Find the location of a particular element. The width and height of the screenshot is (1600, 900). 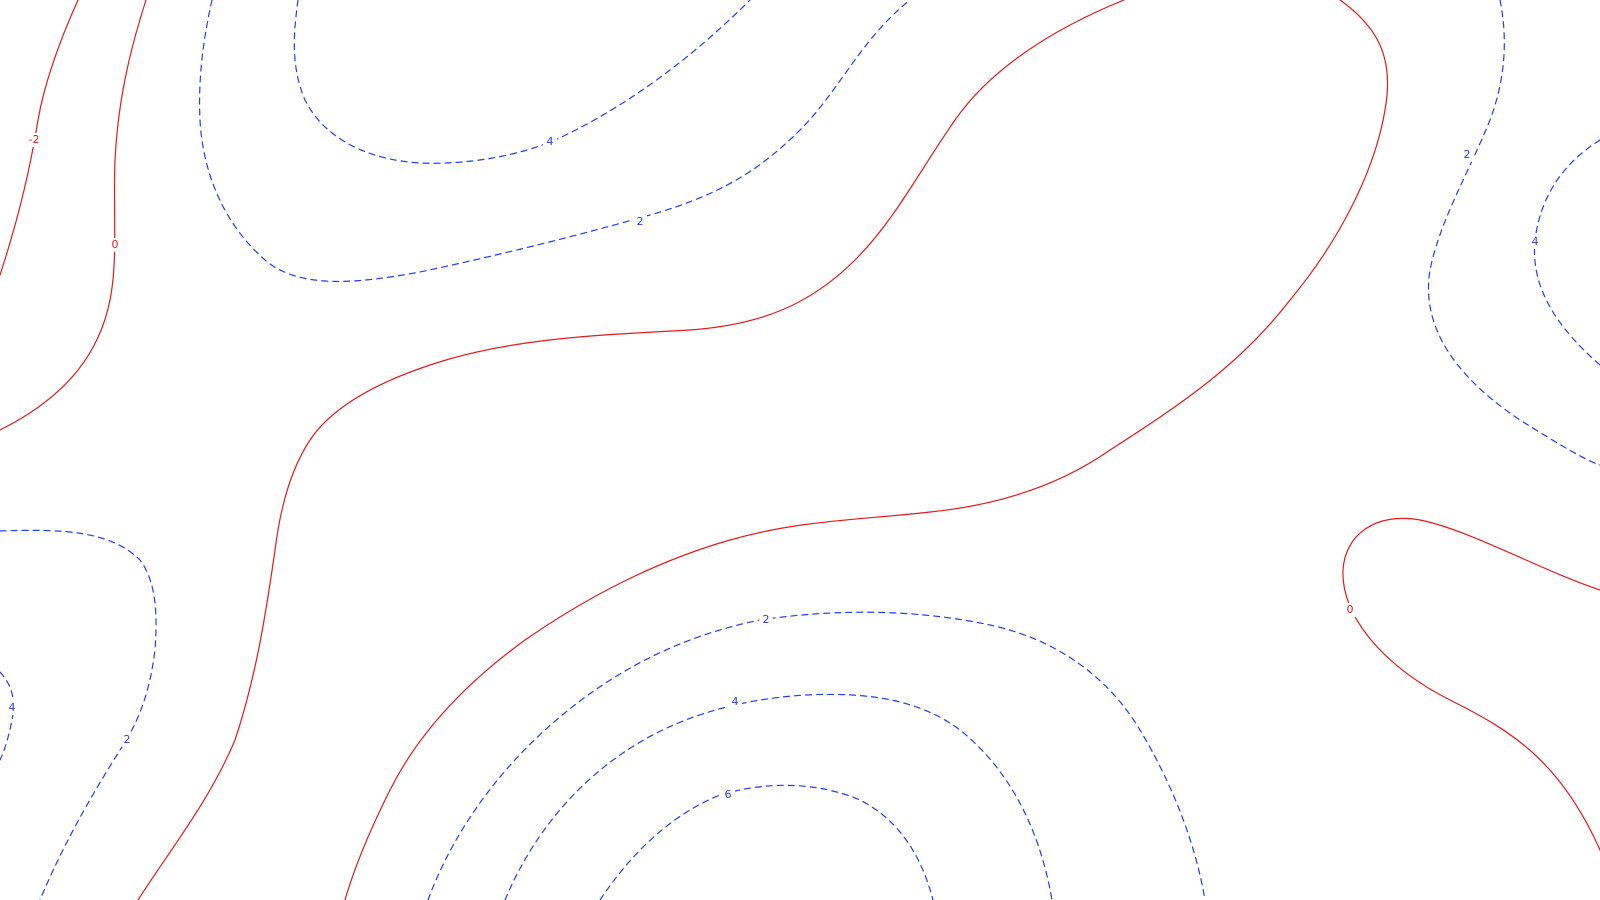

contour-level-neg2: -2 is located at coordinates (39, 138).